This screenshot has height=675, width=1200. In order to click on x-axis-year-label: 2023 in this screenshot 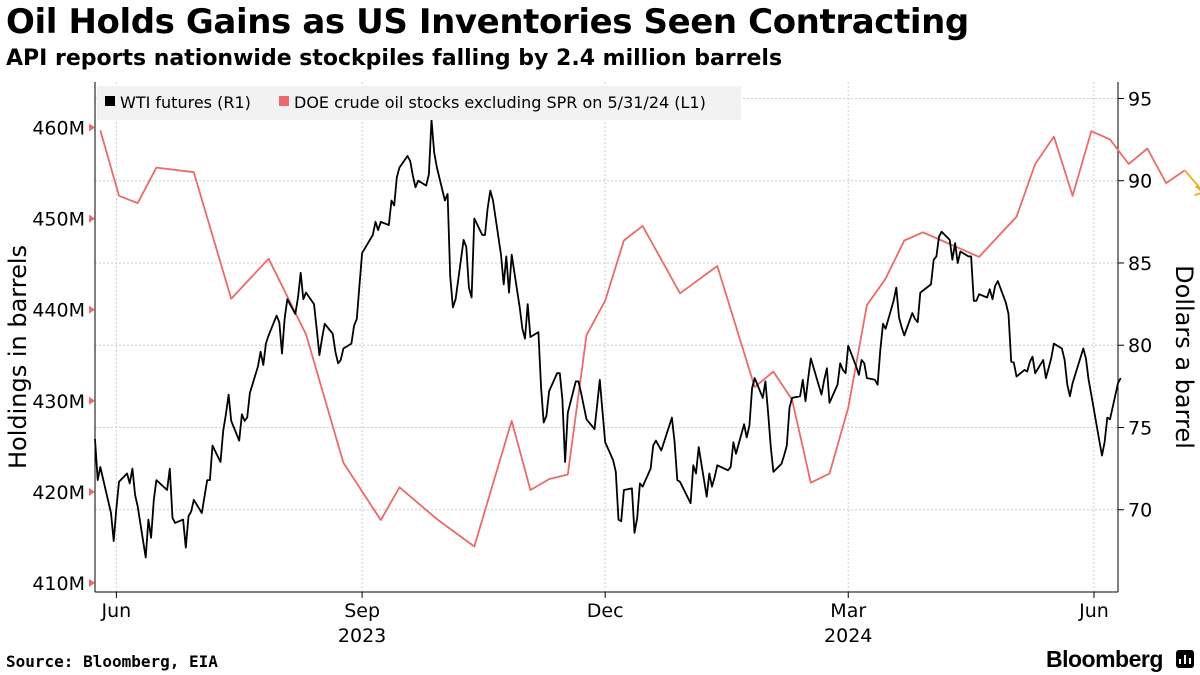, I will do `click(362, 636)`.